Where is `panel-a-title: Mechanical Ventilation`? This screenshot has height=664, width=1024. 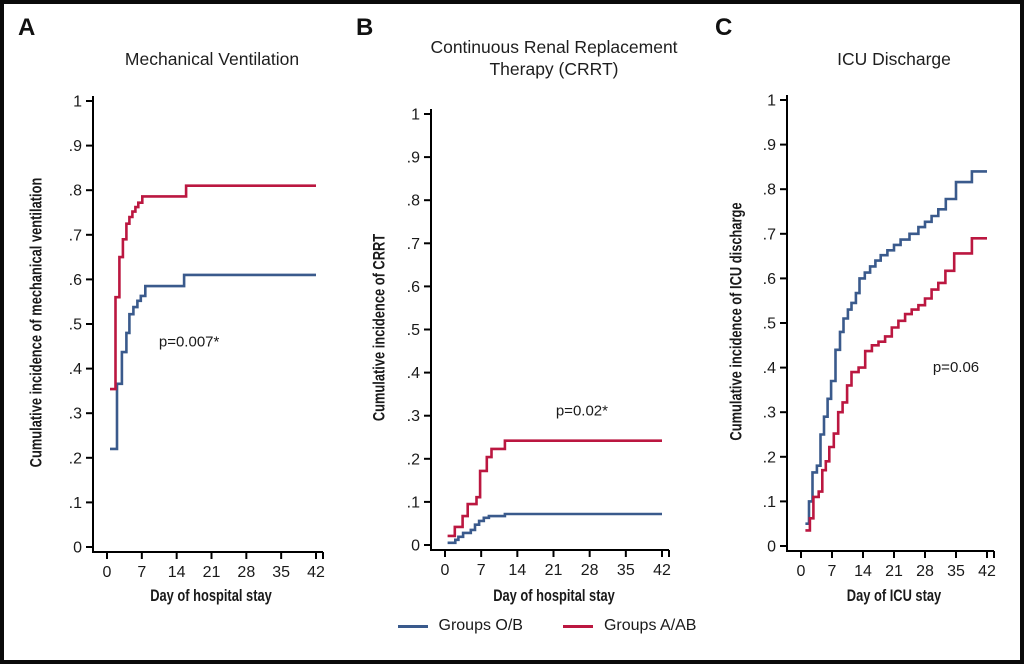
panel-a-title: Mechanical Ventilation is located at coordinates (212, 59).